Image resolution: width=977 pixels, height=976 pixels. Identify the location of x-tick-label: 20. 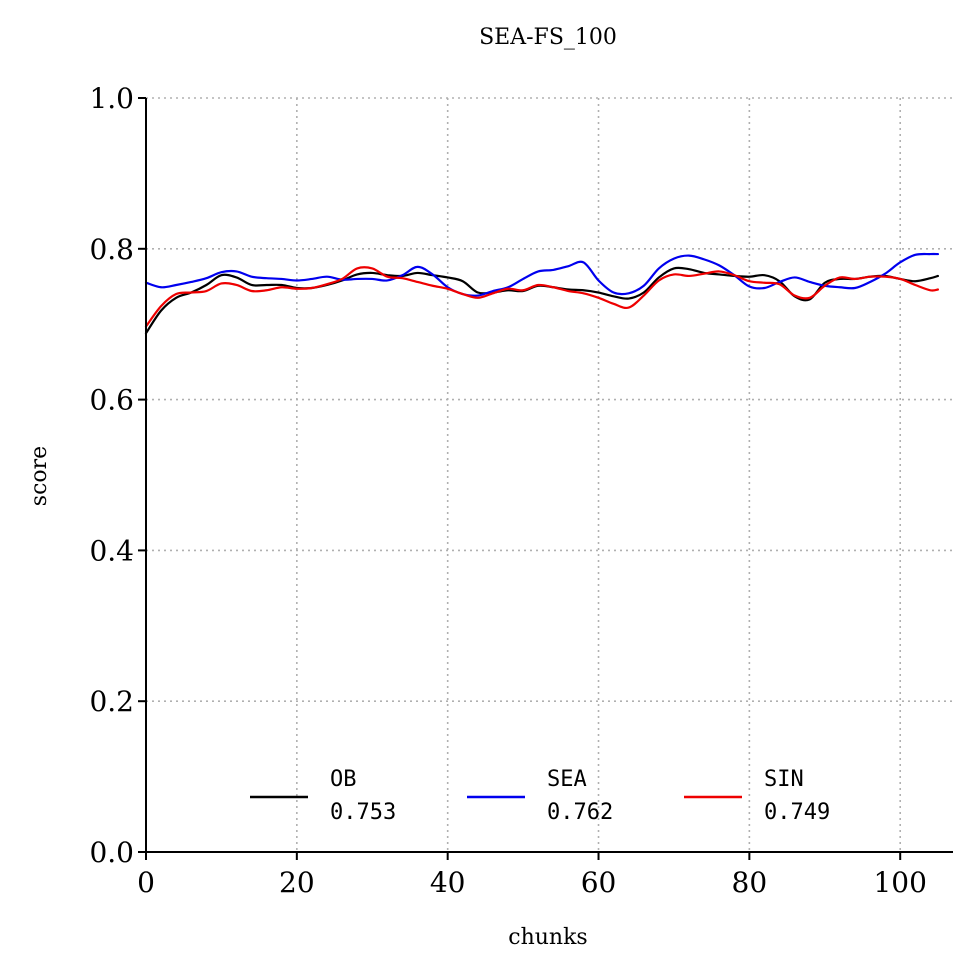
(297, 882).